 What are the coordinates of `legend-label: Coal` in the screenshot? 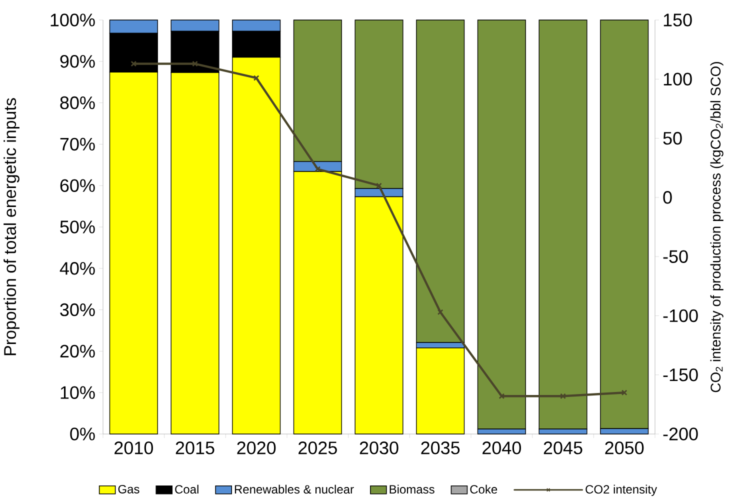 It's located at (186, 489).